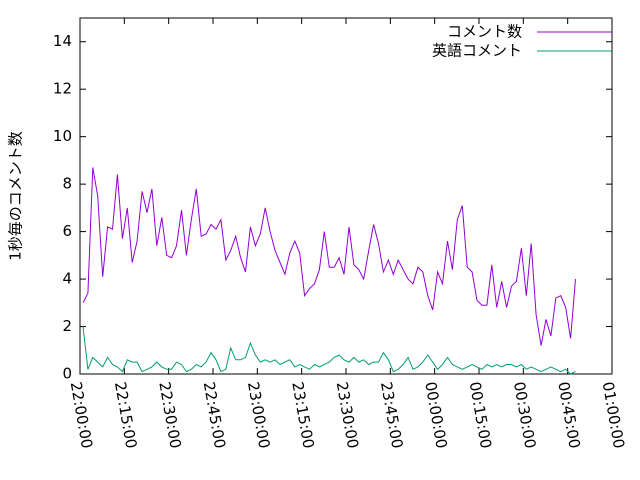 The width and height of the screenshot is (640, 480). Describe the element at coordinates (67, 184) in the screenshot. I see `y-tick-label: 8` at that location.